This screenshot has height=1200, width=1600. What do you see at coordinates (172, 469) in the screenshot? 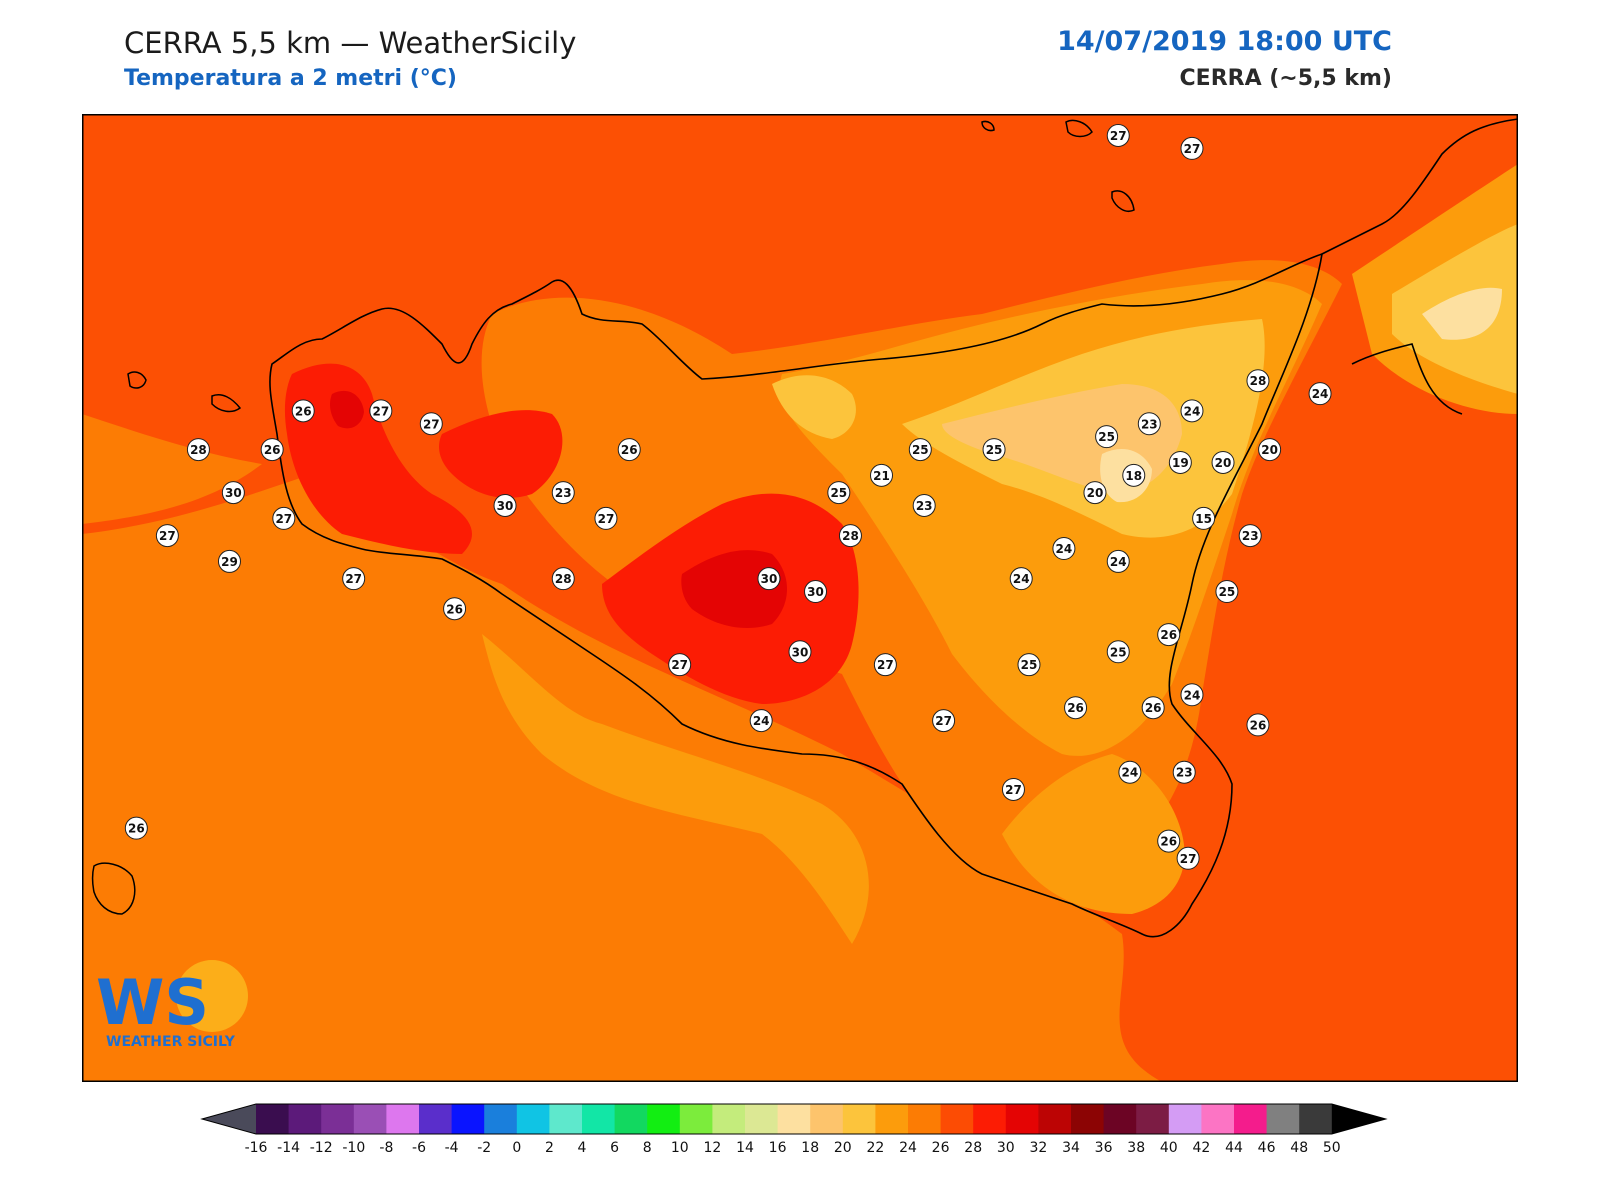
I see `field-sea-southwest` at bounding box center [172, 469].